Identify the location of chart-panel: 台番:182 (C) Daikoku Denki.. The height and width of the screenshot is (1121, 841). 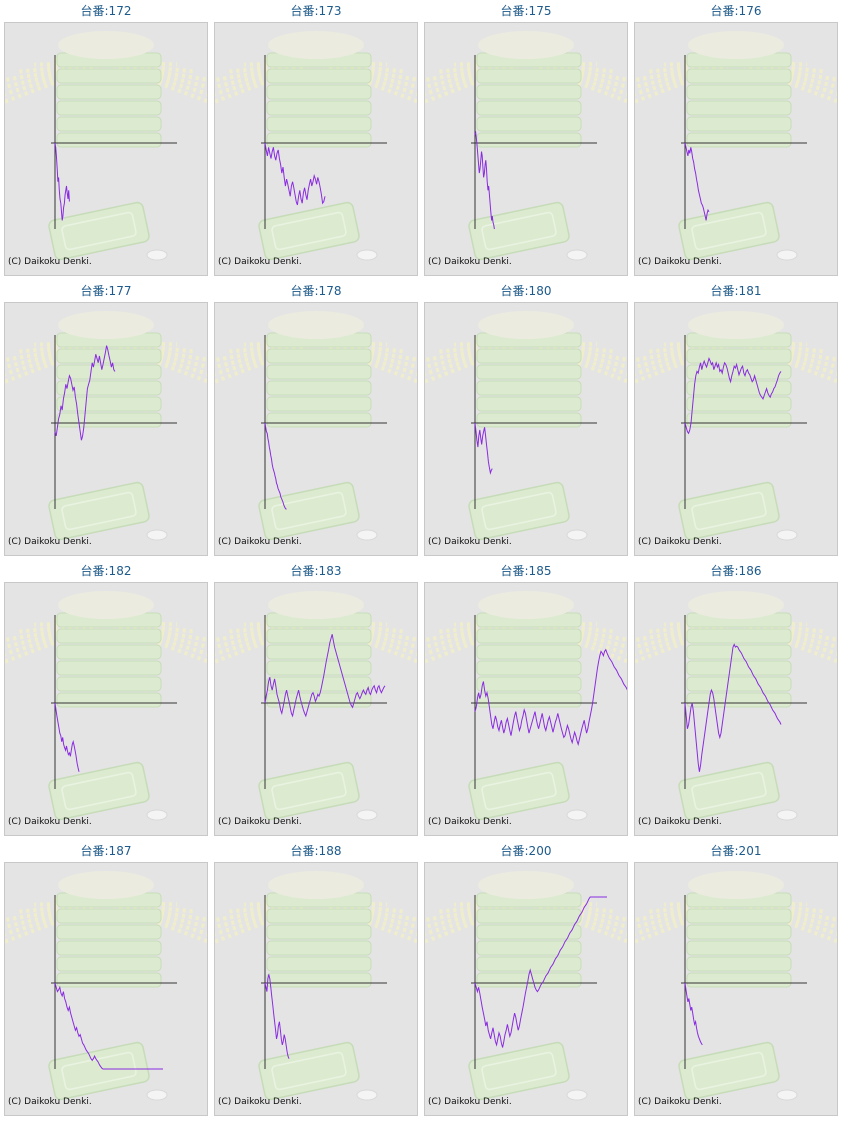
(106, 698).